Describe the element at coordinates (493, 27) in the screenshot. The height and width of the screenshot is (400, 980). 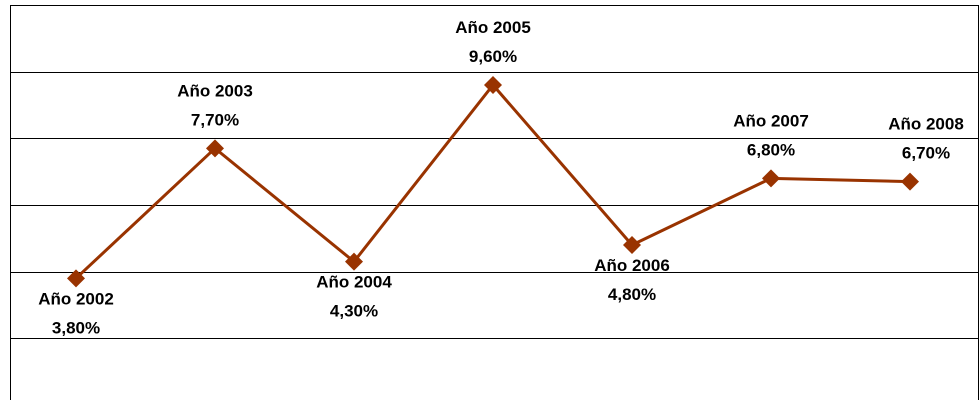
I see `category-label: Año 2005` at that location.